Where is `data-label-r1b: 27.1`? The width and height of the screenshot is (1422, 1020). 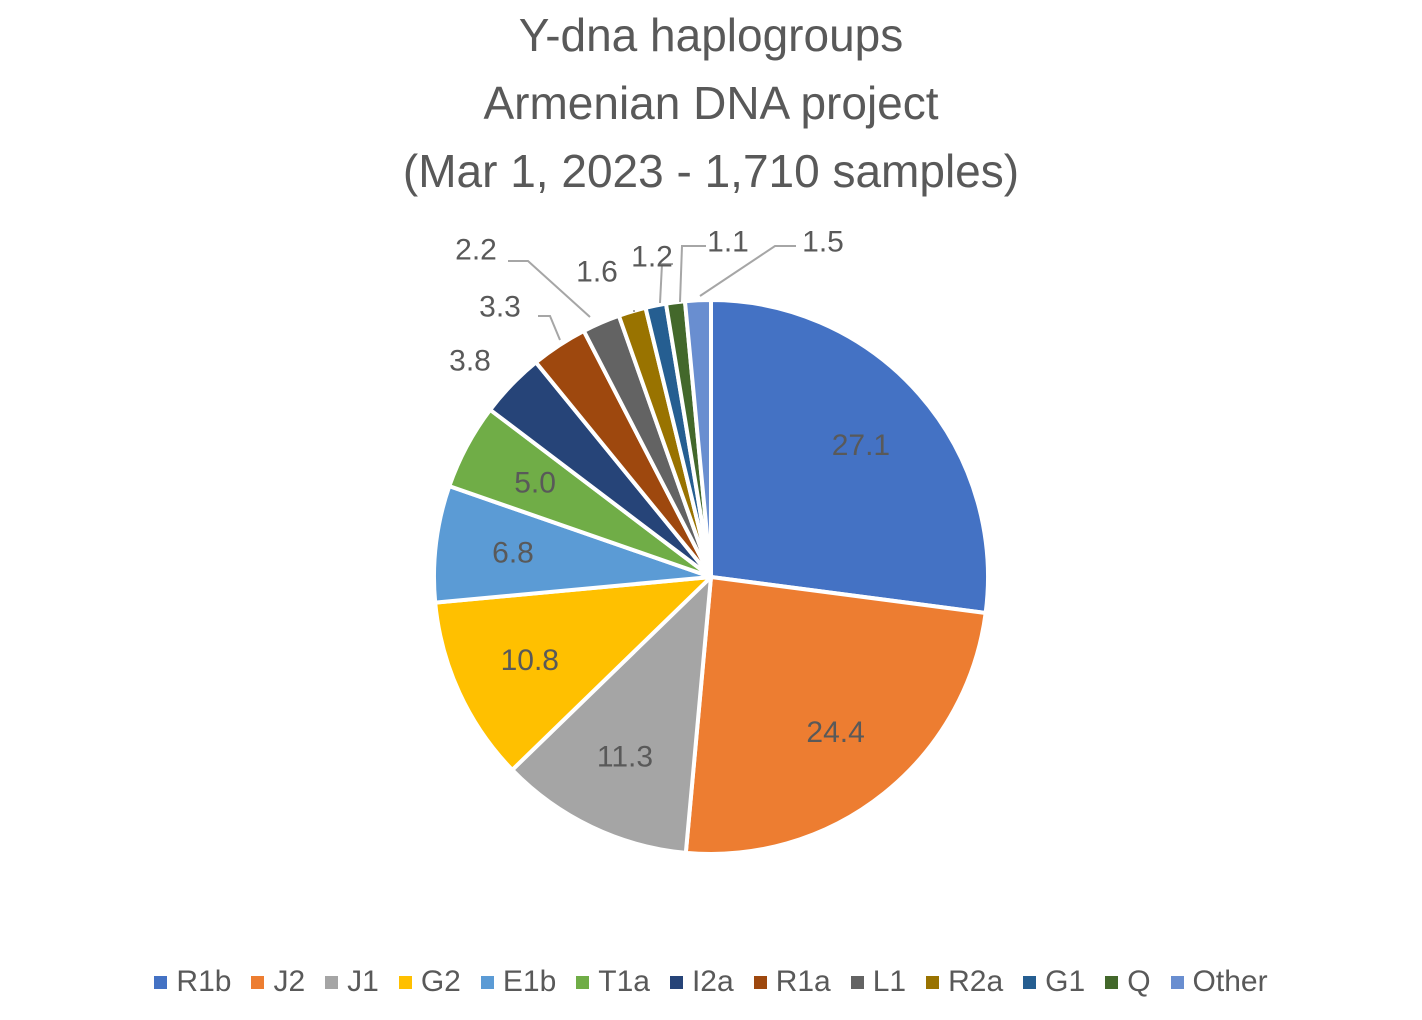
data-label-r1b: 27.1 is located at coordinates (861, 445).